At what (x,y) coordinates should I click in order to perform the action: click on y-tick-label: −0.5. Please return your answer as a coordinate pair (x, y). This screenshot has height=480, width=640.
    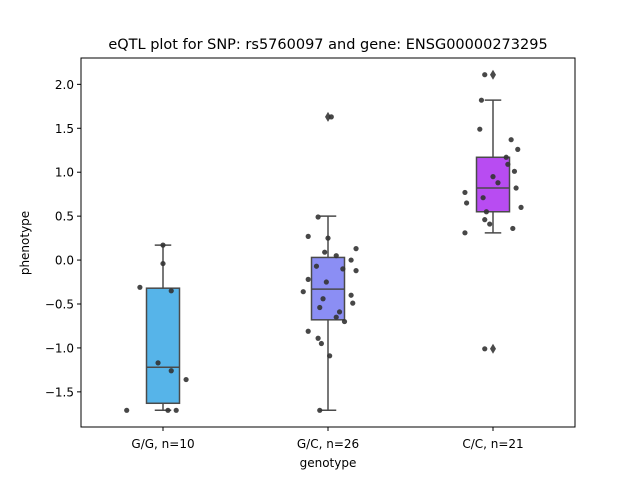
    Looking at the image, I should click on (59, 305).